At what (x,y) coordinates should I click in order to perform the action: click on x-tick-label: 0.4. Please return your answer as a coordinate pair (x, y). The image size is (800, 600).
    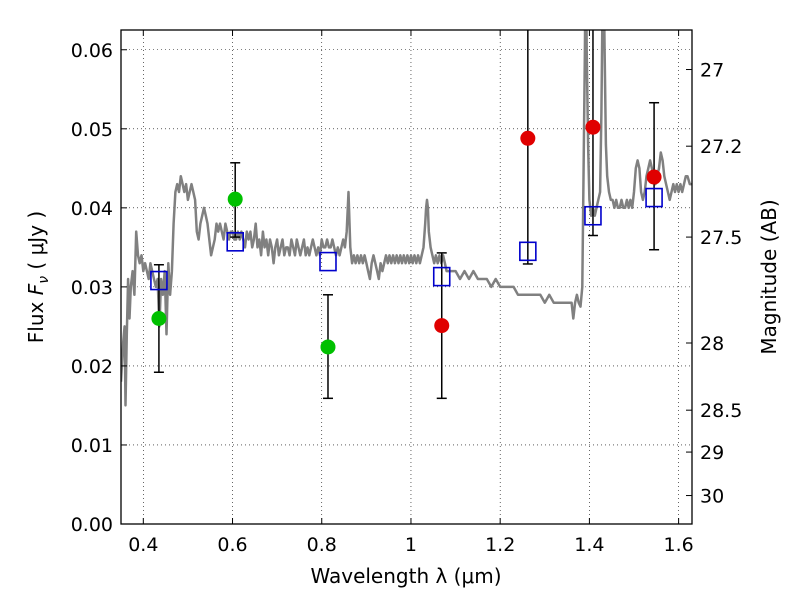
    Looking at the image, I should click on (143, 545).